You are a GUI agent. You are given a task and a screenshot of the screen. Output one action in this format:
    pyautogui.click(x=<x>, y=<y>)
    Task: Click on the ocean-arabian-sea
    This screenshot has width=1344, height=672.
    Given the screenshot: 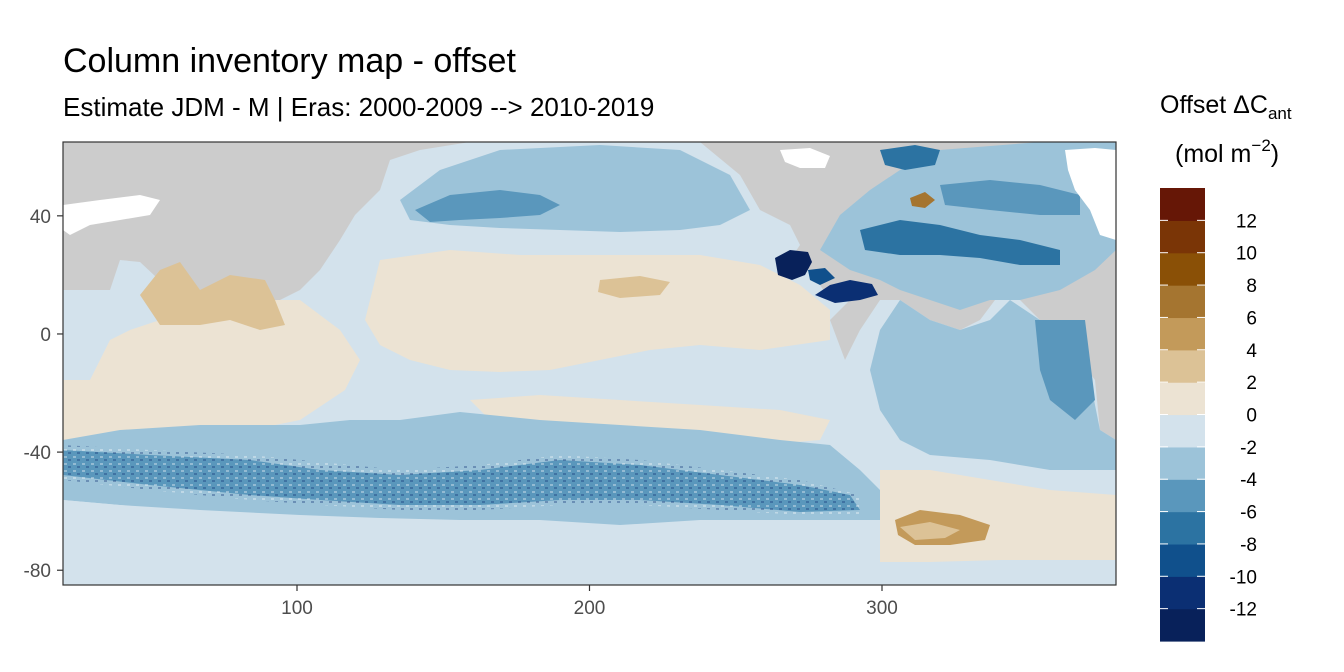 What is the action you would take?
    pyautogui.click(x=212, y=296)
    